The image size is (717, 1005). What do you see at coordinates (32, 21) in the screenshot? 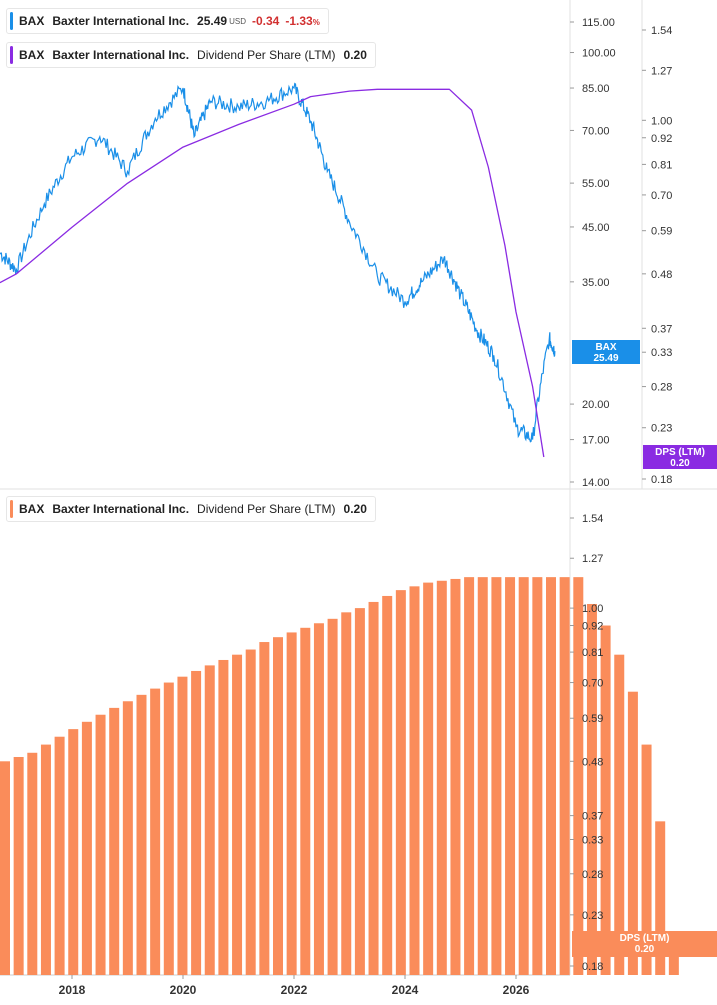
I see `legend-price-ticker: BAX` at bounding box center [32, 21].